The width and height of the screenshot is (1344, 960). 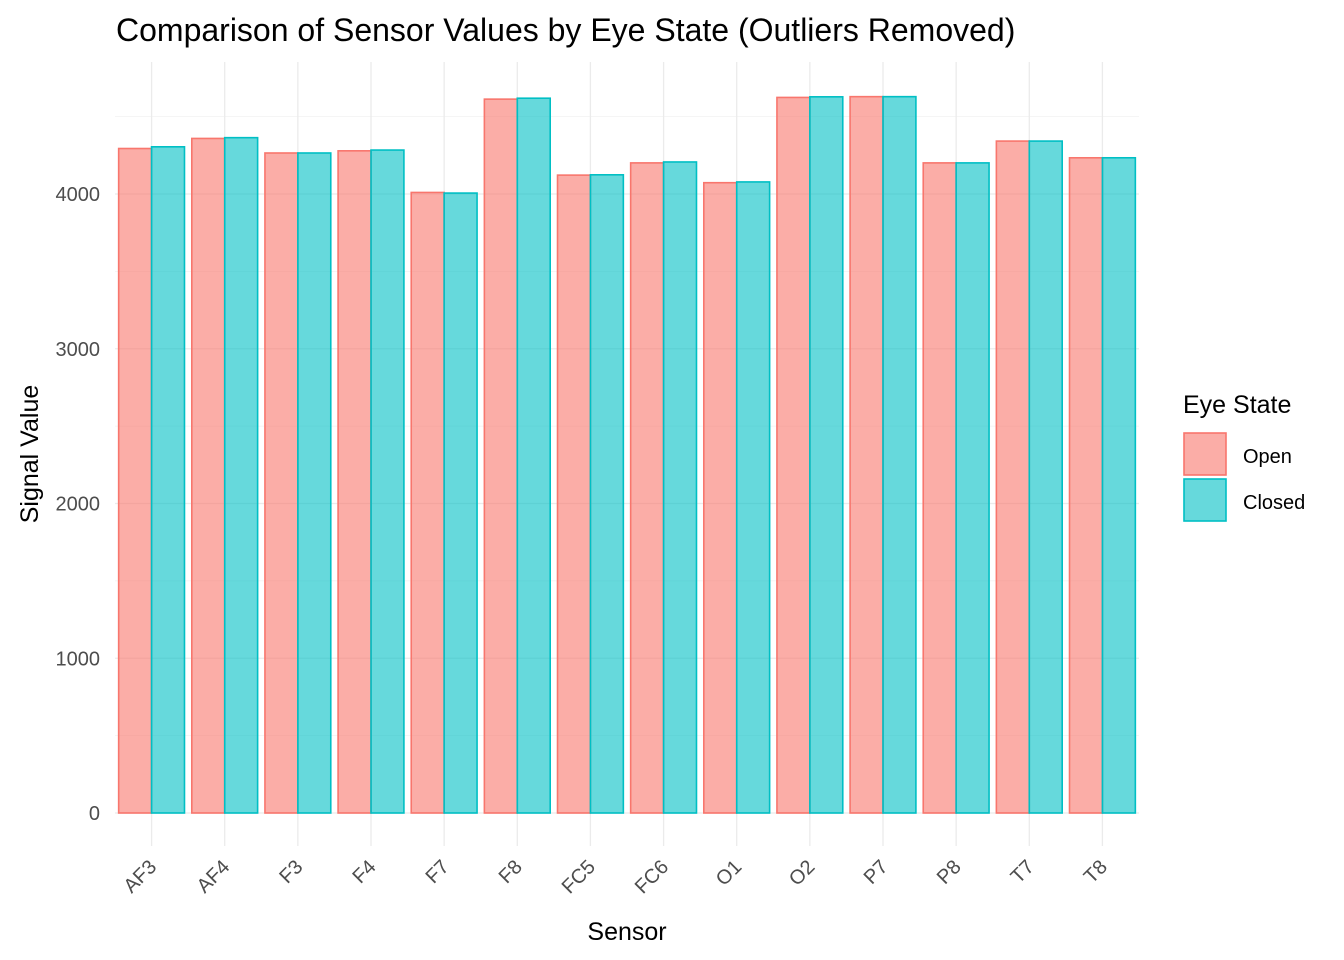 What do you see at coordinates (626, 932) in the screenshot?
I see `x-axis-title: Sensor` at bounding box center [626, 932].